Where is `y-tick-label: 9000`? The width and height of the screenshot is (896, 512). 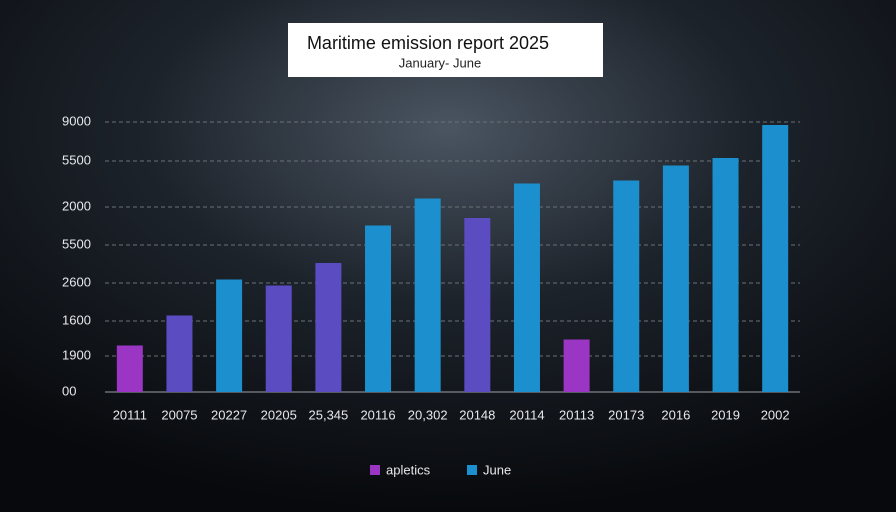 y-tick-label: 9000 is located at coordinates (76, 120).